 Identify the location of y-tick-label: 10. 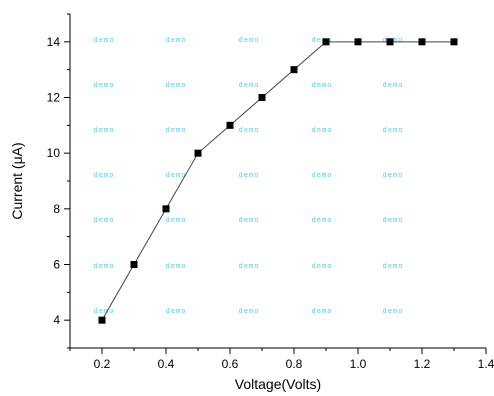
(54, 153).